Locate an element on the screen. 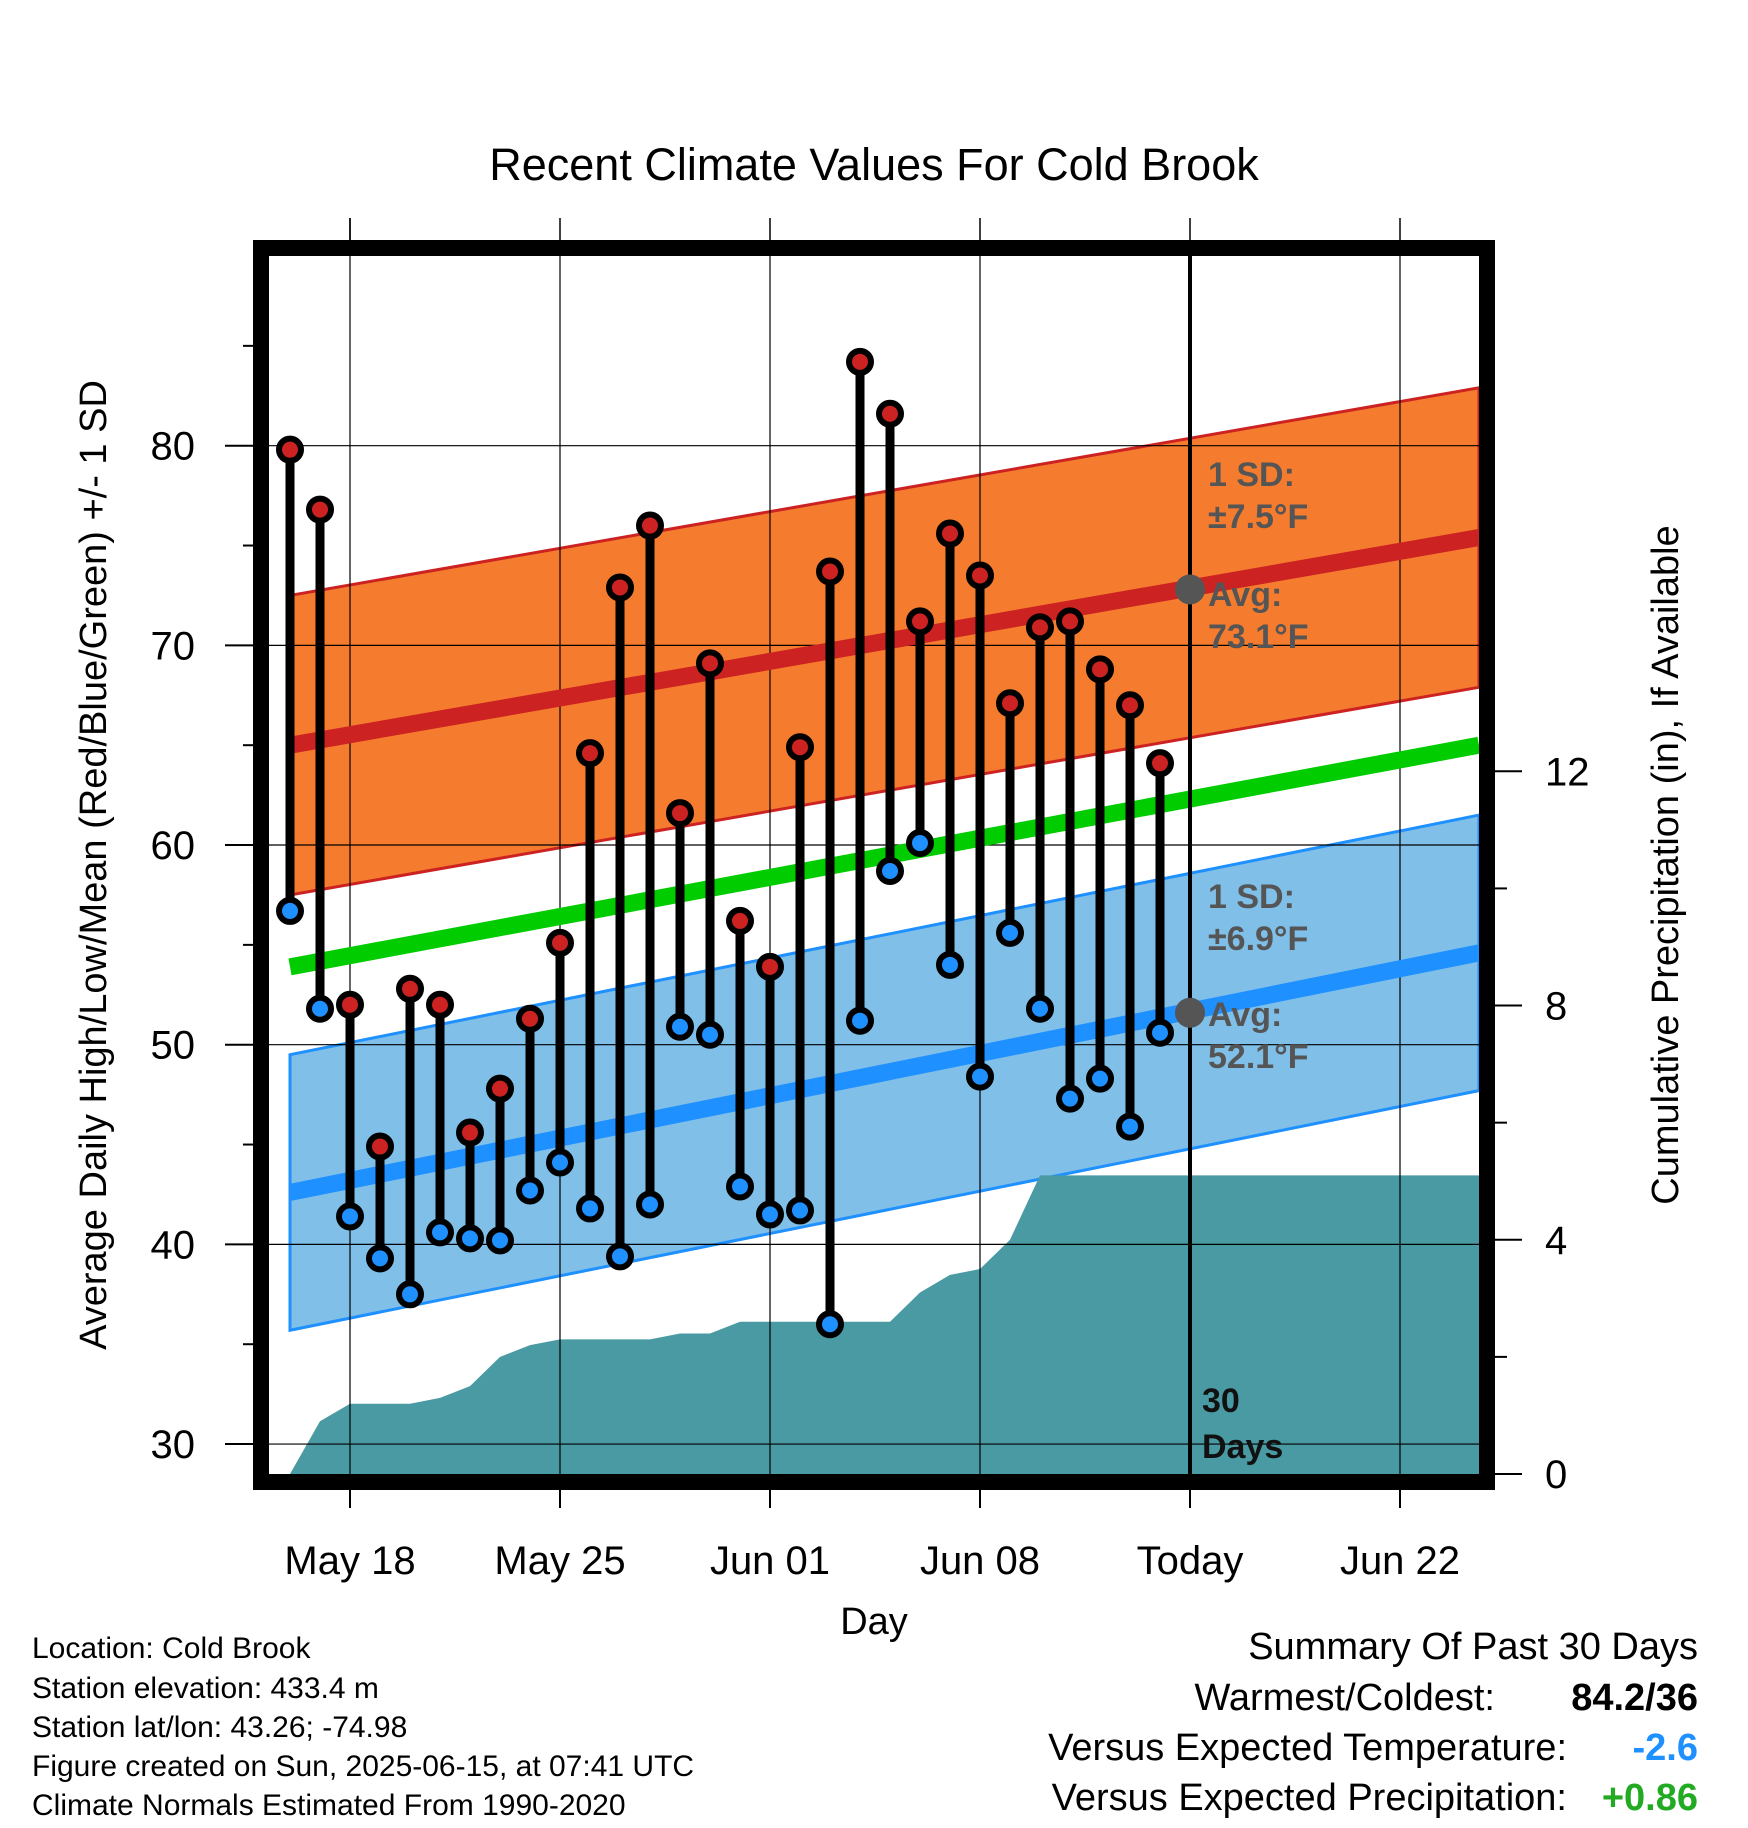 The width and height of the screenshot is (1748, 1828). y2-tick-label: 12 is located at coordinates (1567, 772).